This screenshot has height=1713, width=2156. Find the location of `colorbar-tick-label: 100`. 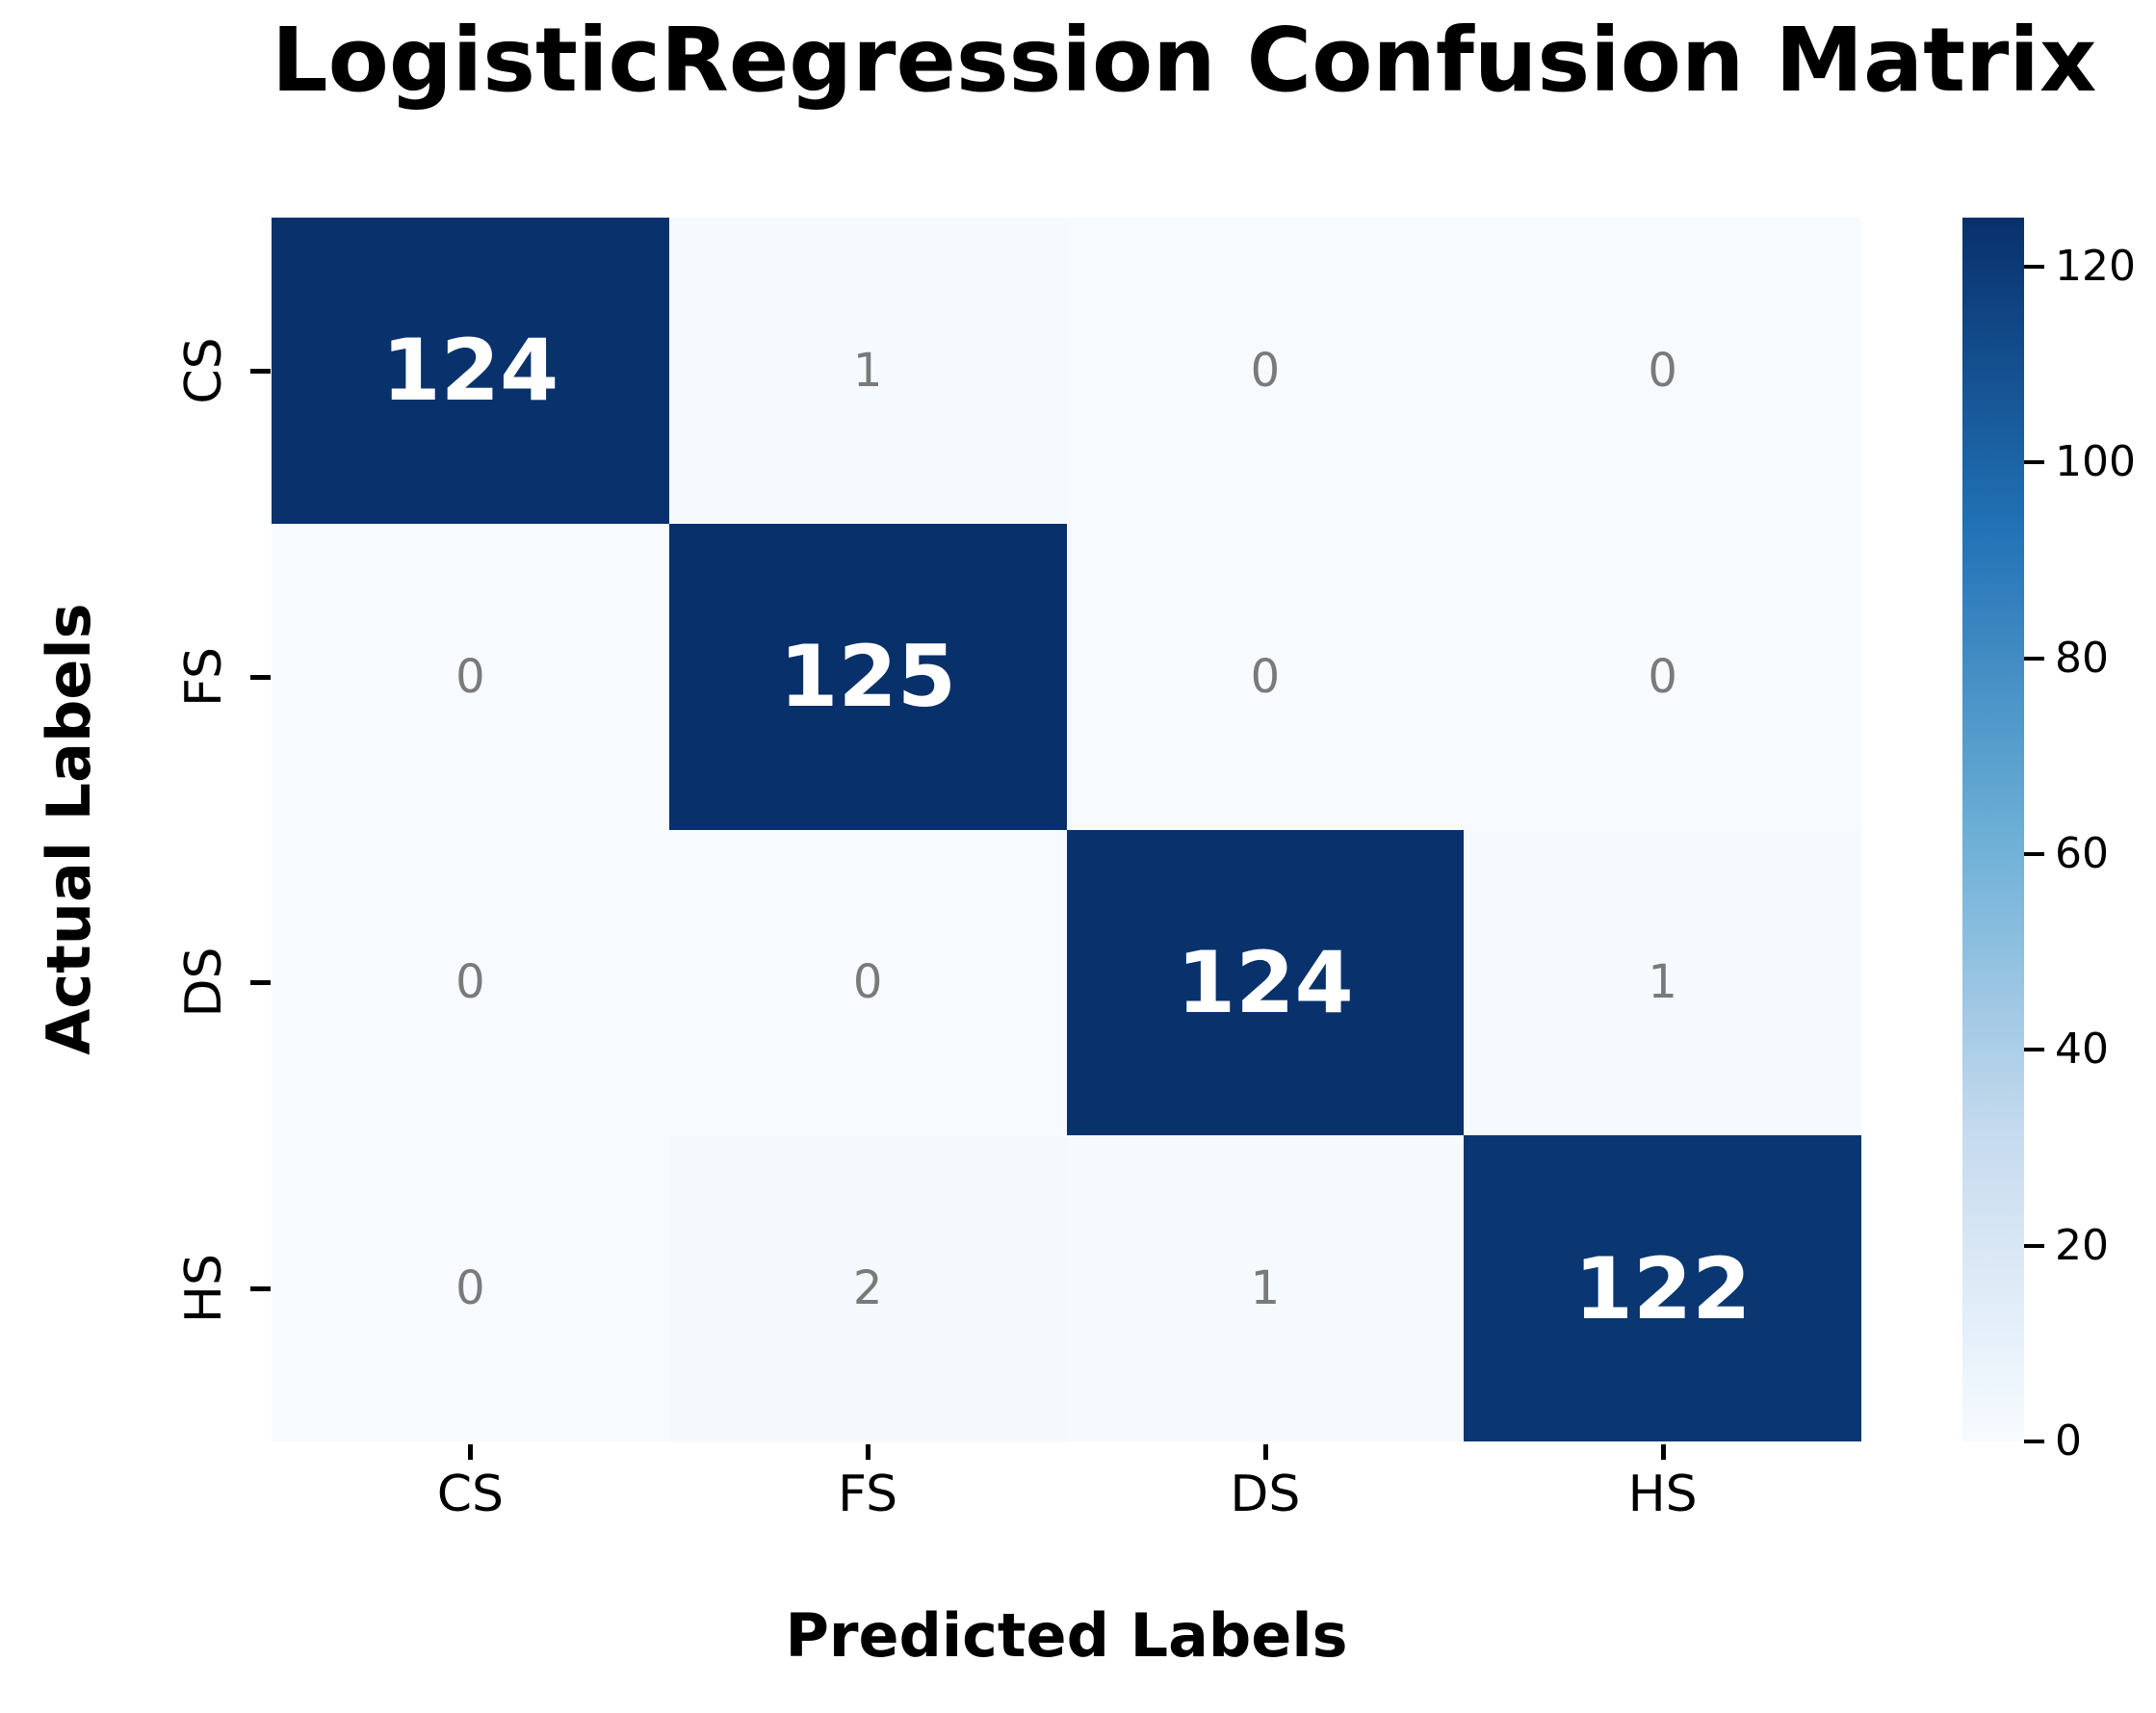

colorbar-tick-label: 100 is located at coordinates (2095, 462).